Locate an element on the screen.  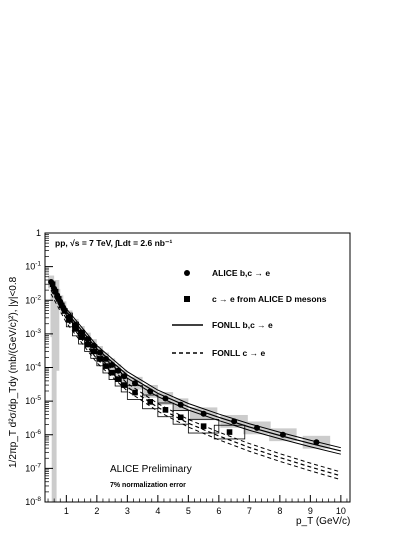
y-axis: 10⁻⁸ 10⁻⁷ 10⁻⁶ 10⁻⁵ 10⁻⁴ 10⁻³ 10⁻² 10⁻¹ 1 is located at coordinates (39, 367).